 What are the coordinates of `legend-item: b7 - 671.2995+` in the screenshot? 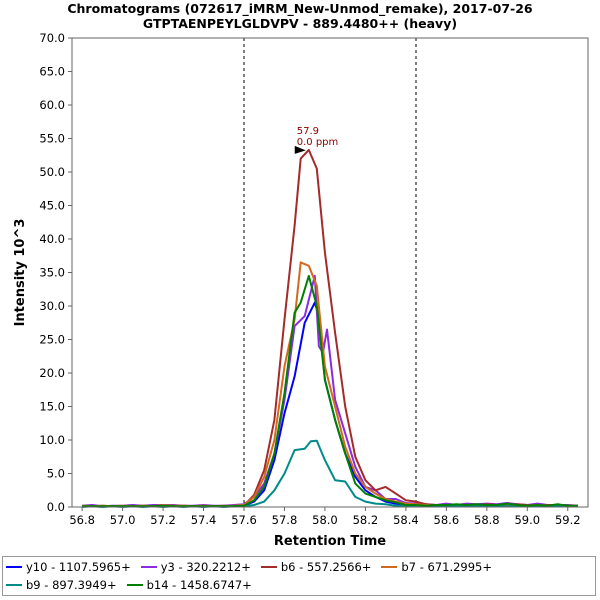 It's located at (436, 567).